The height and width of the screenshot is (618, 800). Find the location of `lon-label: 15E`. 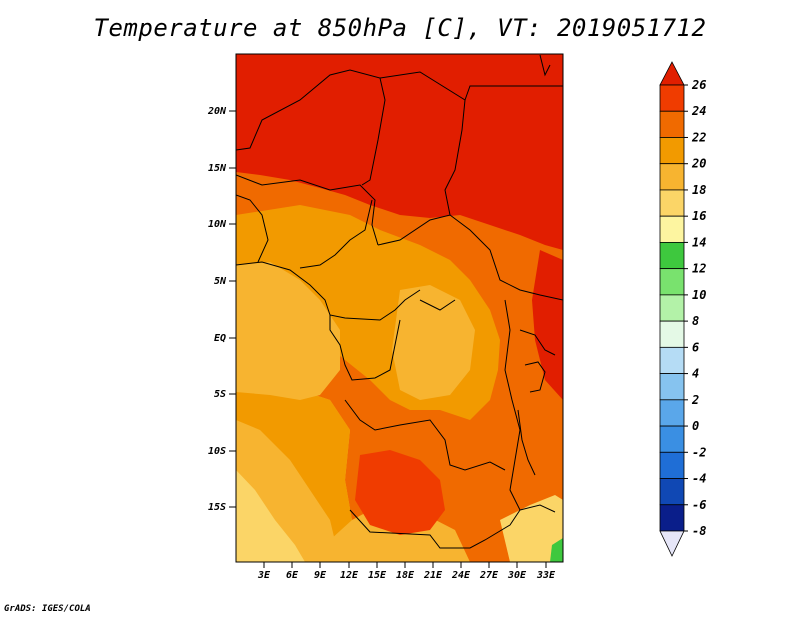

lon-label: 15E is located at coordinates (377, 575).